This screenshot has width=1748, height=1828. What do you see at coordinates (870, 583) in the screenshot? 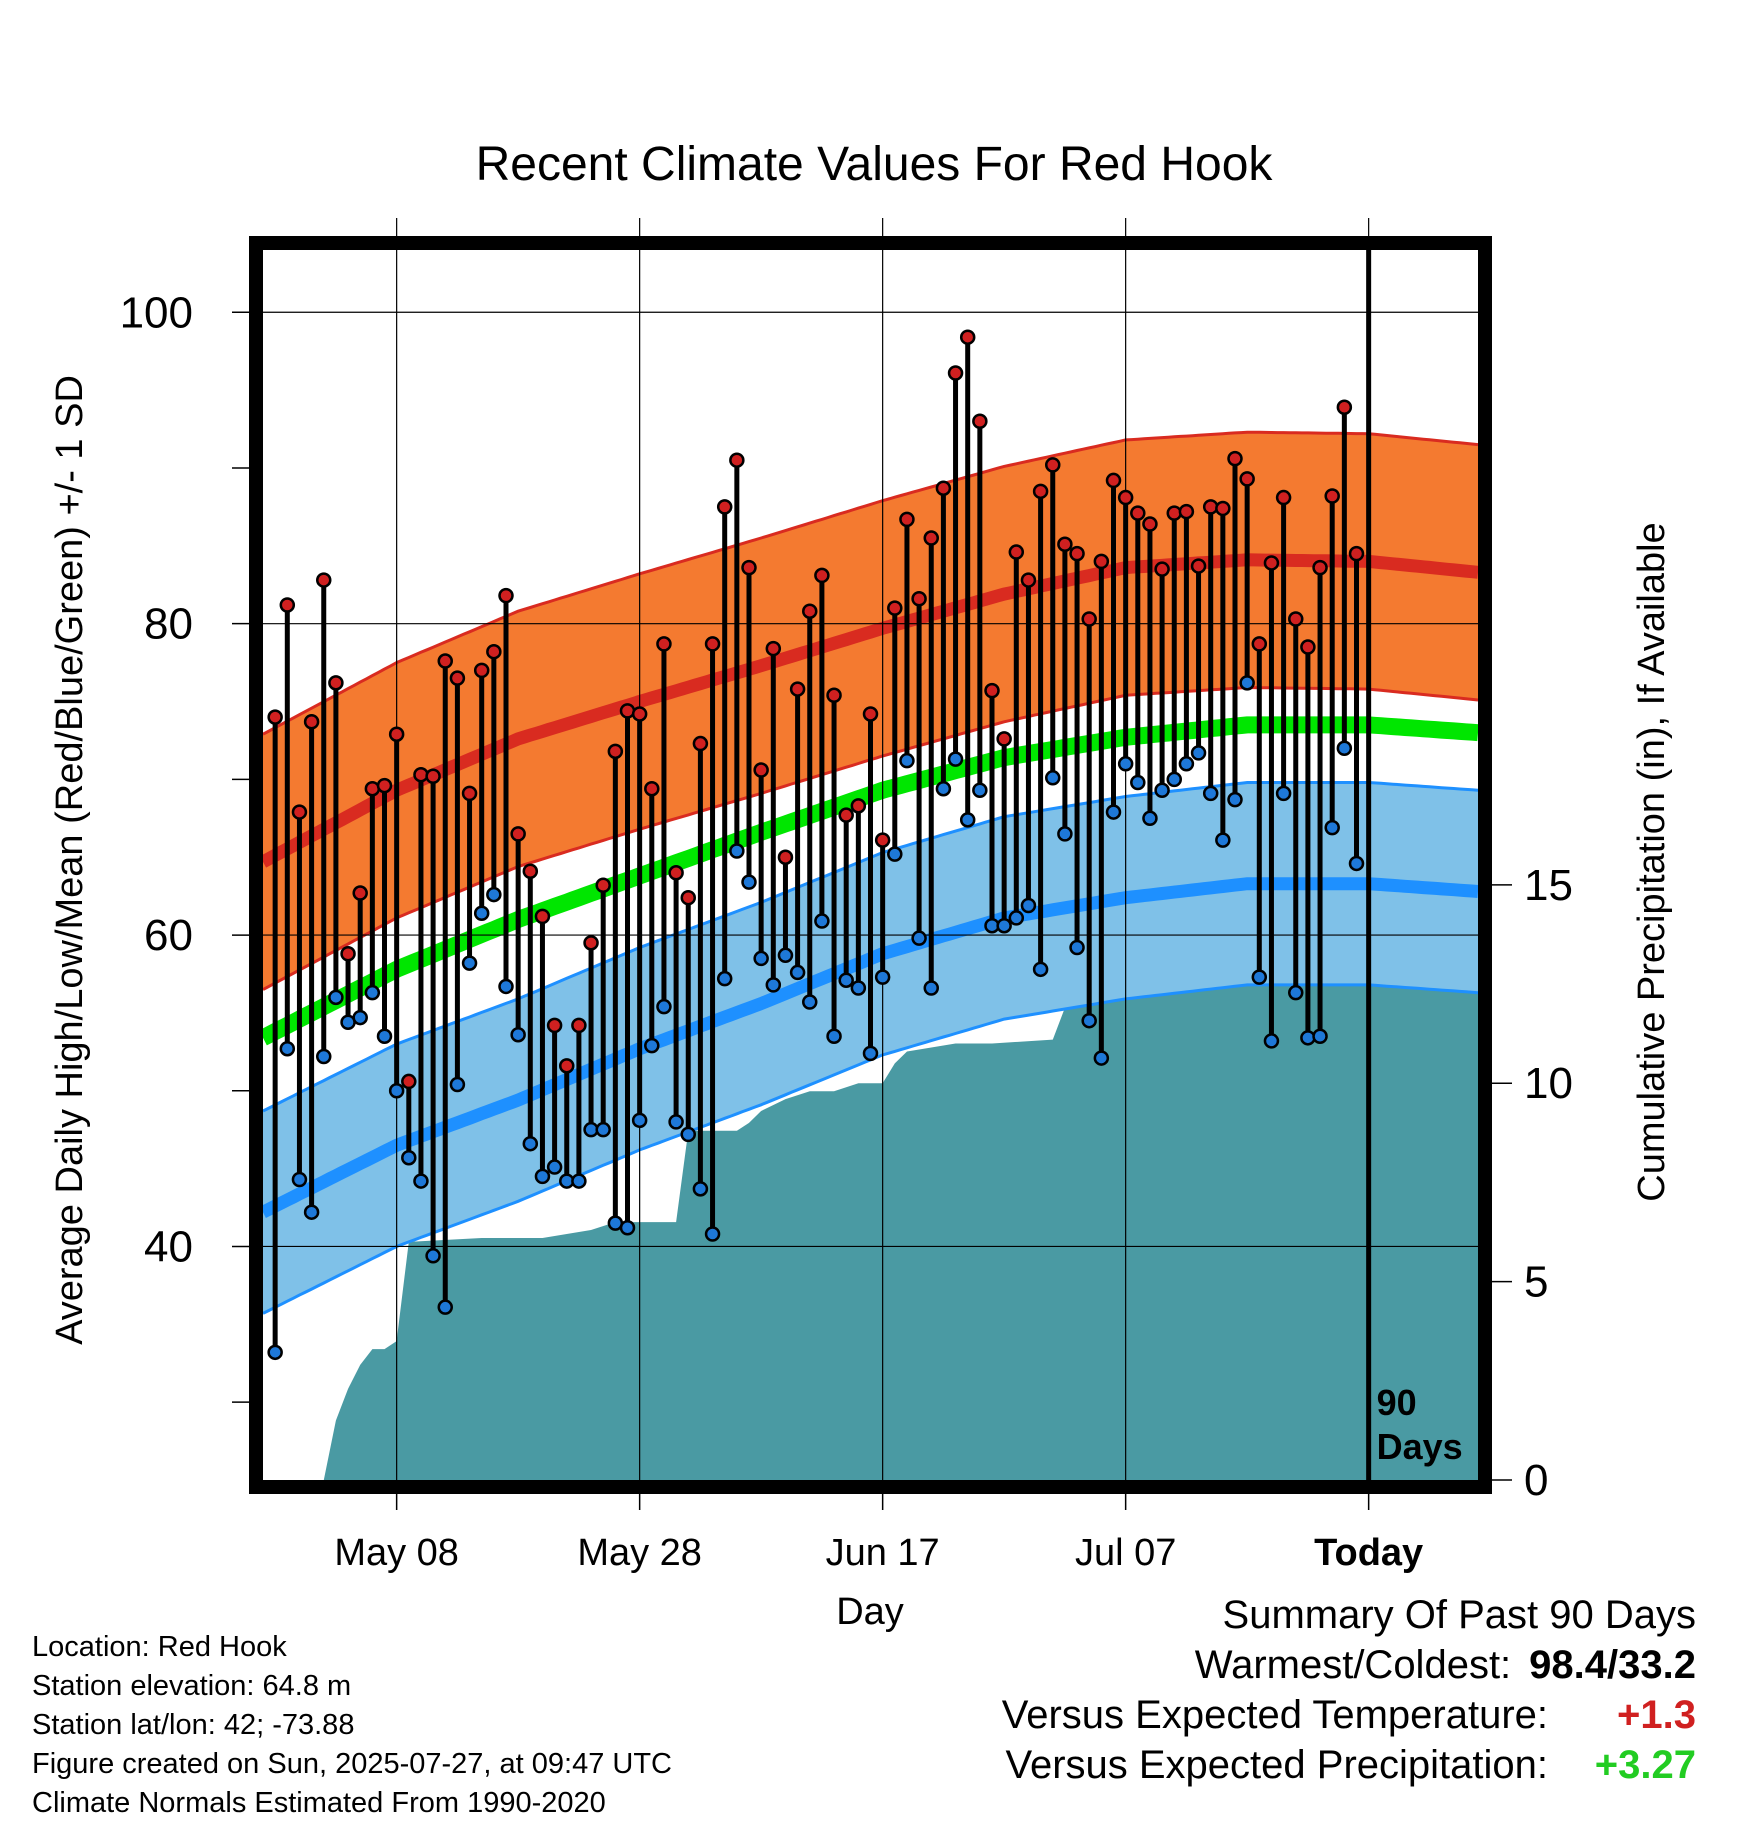
I see `high-band-upper-edge` at bounding box center [870, 583].